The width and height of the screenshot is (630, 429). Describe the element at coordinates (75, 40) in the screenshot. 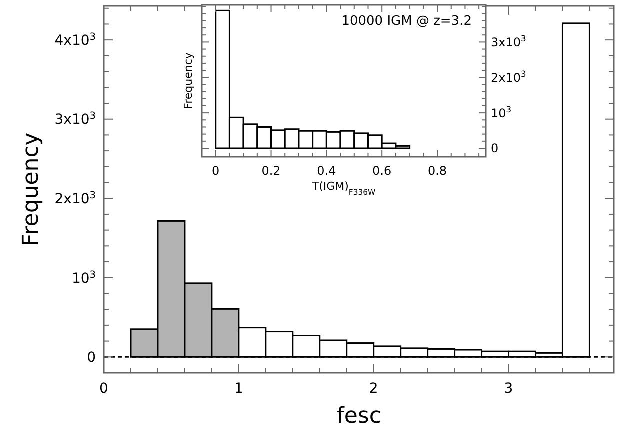

I see `y-tick-label: 4x10$^{3}$` at that location.